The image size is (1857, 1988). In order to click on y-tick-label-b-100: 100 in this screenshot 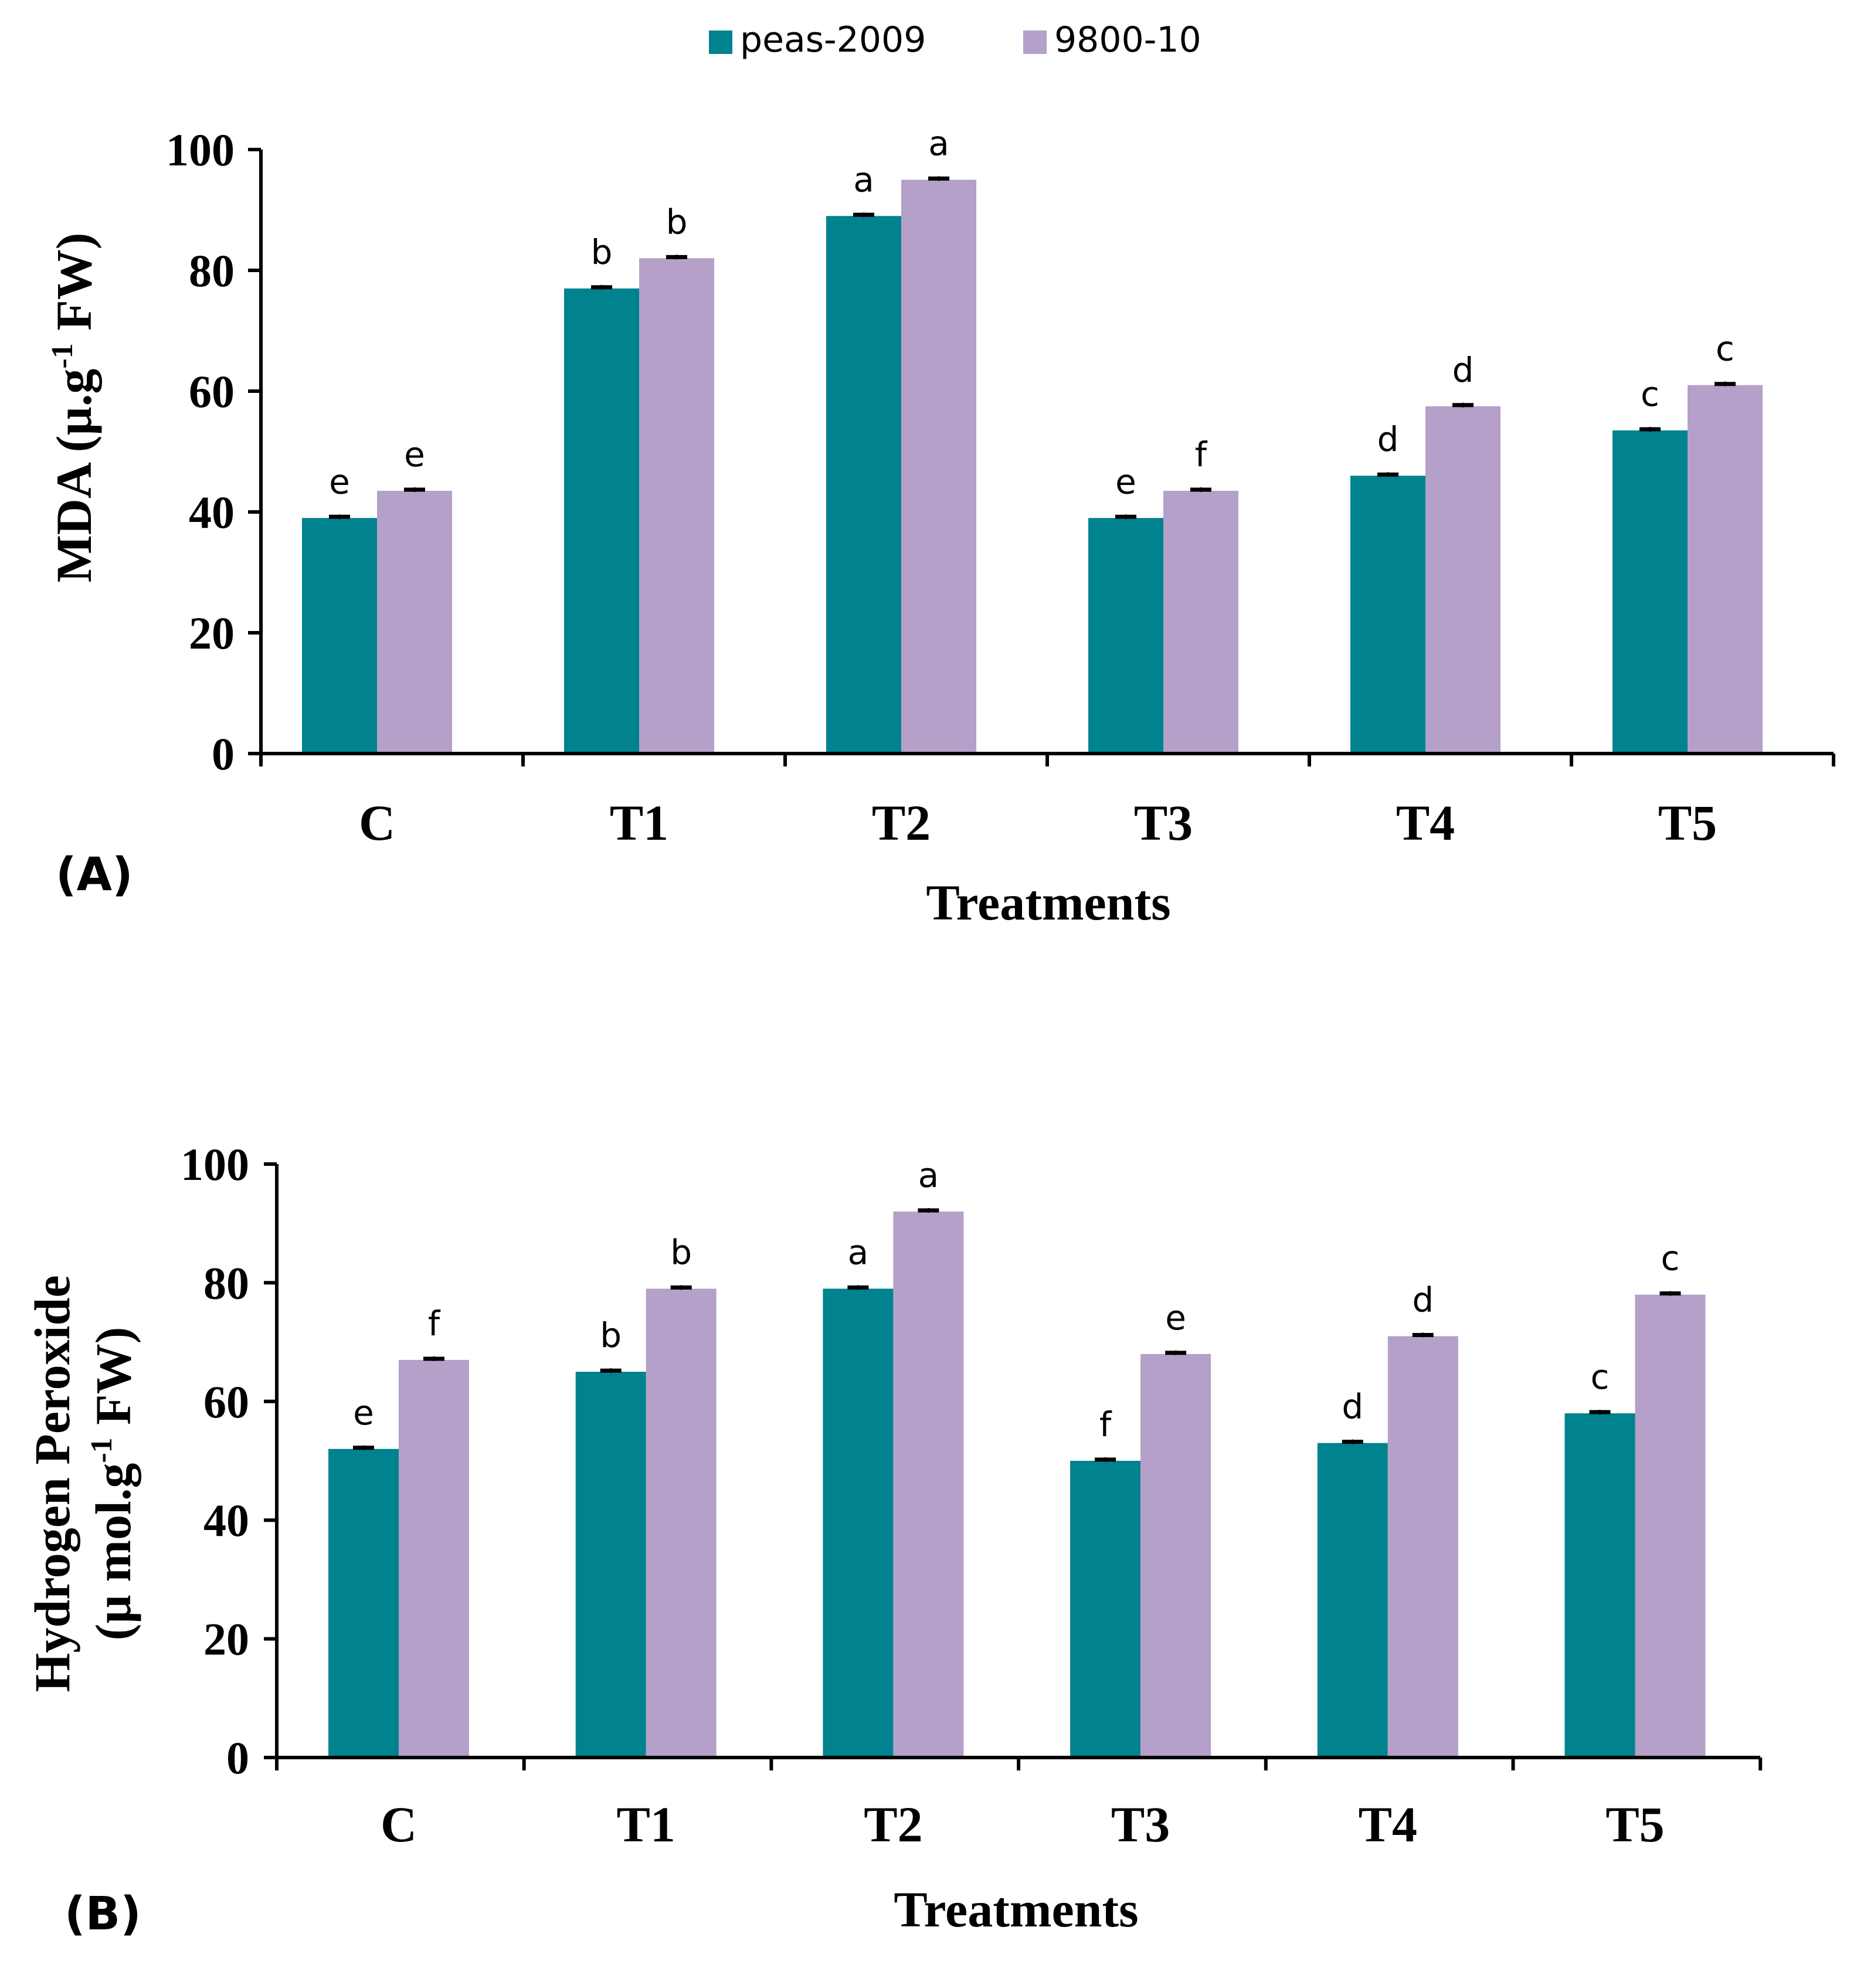, I will do `click(215, 1164)`.